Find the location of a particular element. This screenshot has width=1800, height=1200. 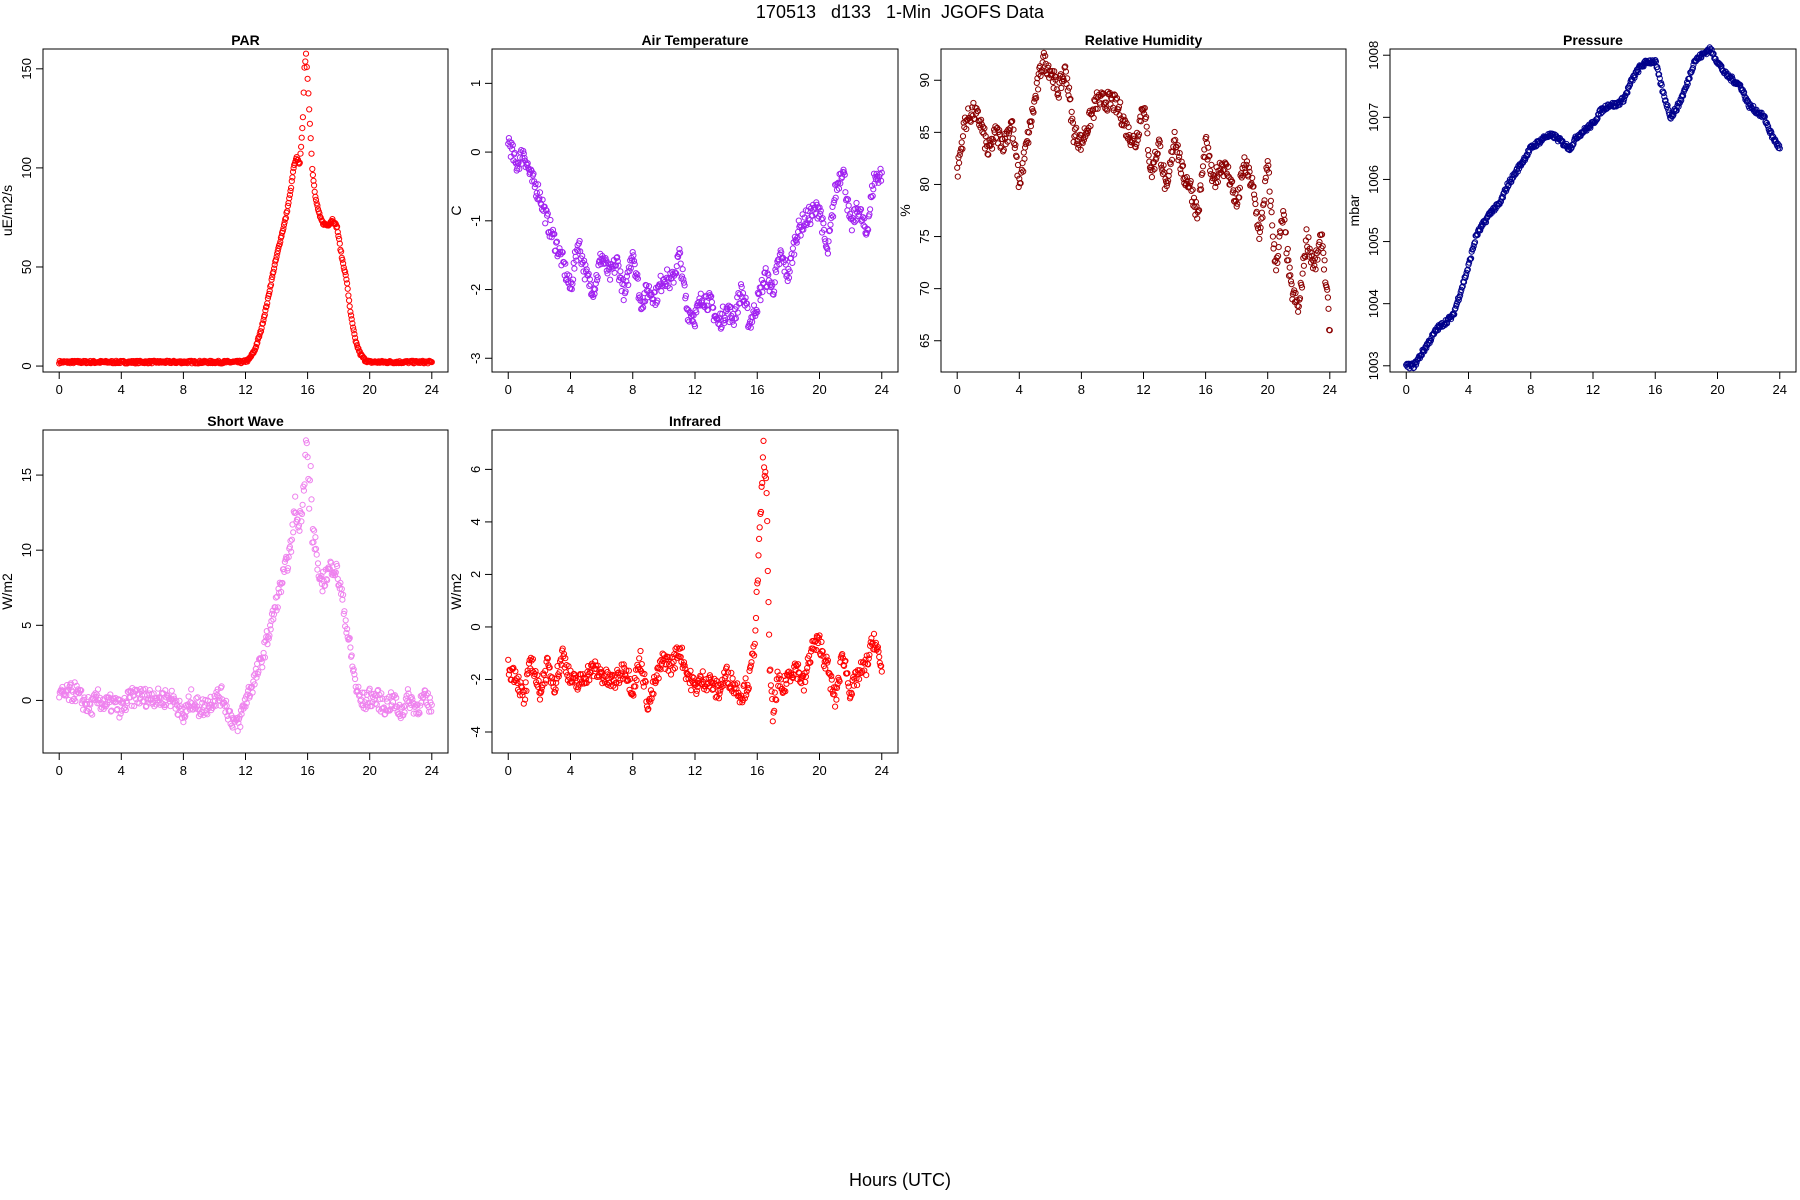

plot-frame is located at coordinates (245, 210).